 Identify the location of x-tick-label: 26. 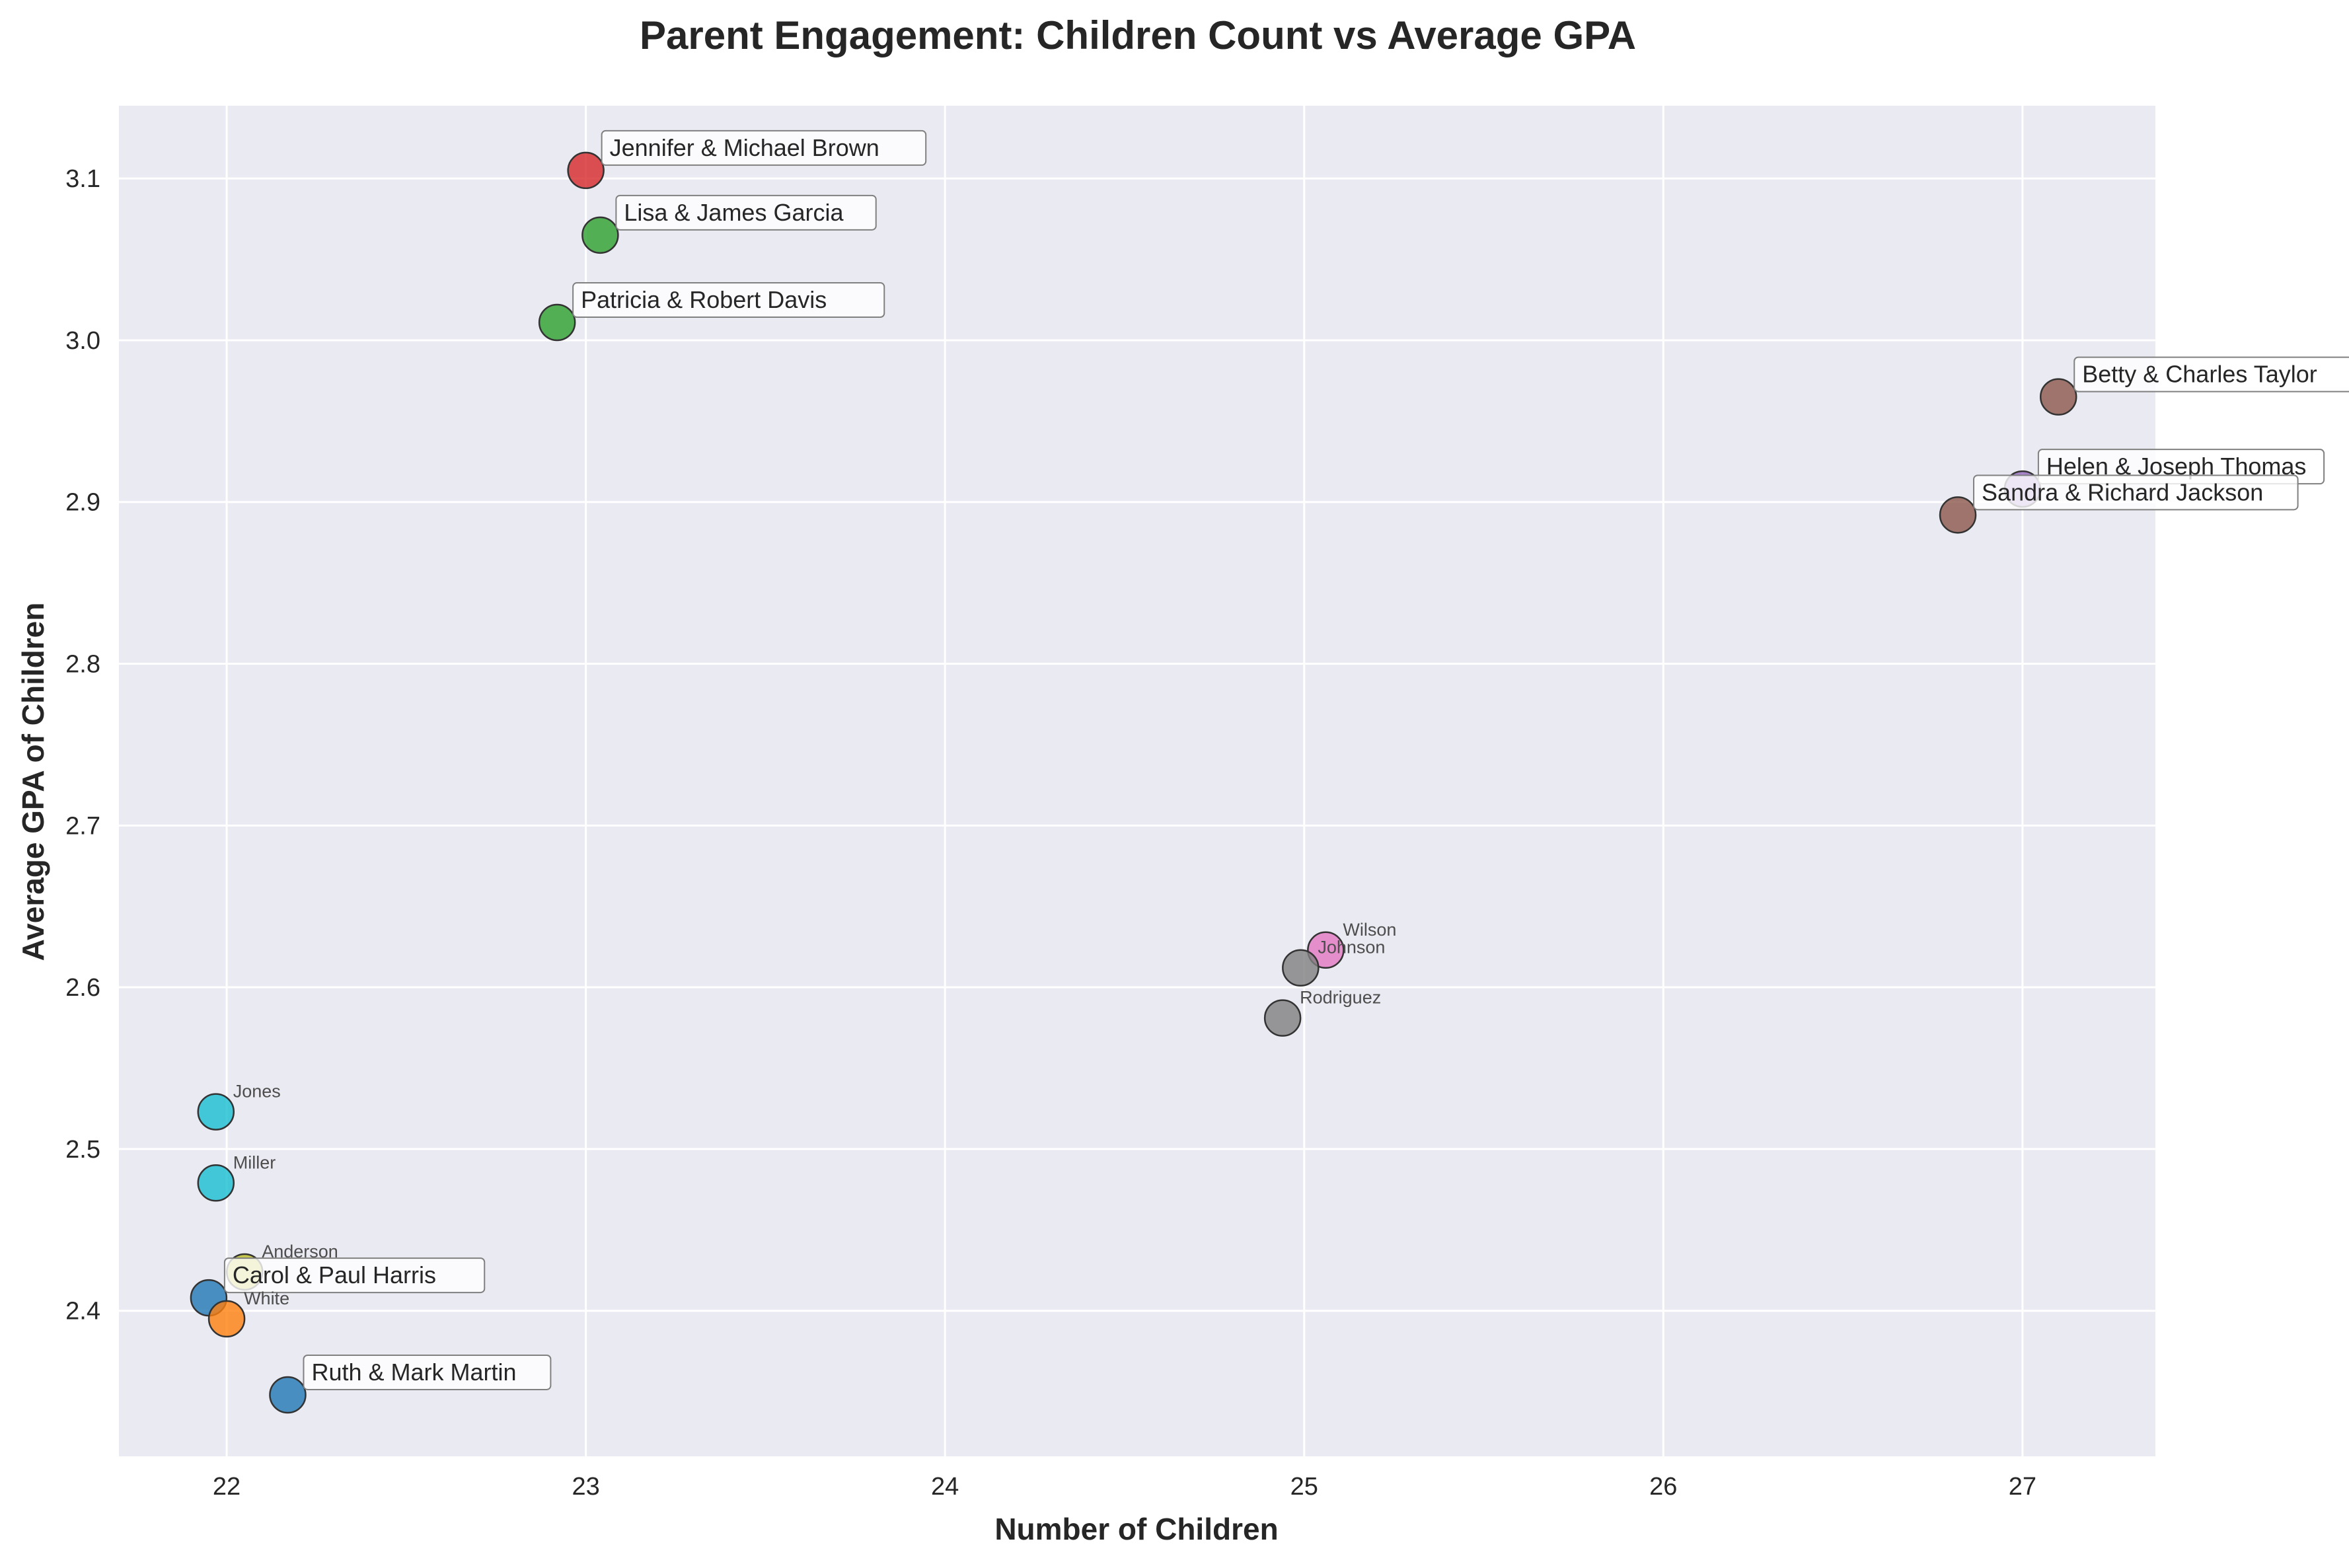
(1663, 1487).